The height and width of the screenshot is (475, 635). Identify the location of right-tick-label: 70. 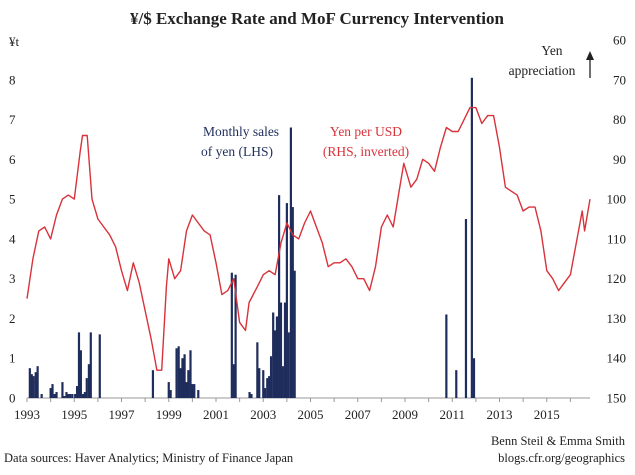
(619, 79).